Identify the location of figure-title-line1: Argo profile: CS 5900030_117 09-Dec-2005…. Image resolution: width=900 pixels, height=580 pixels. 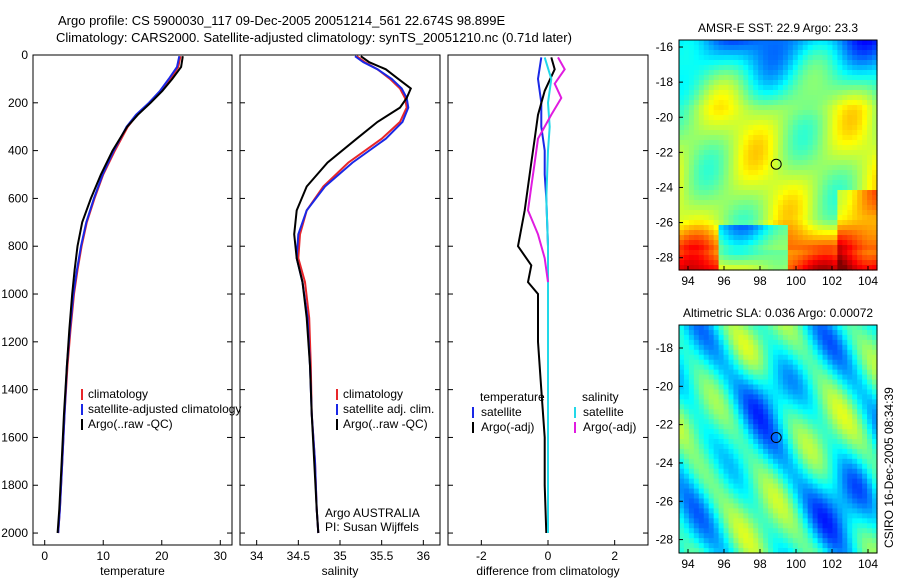
(281, 20).